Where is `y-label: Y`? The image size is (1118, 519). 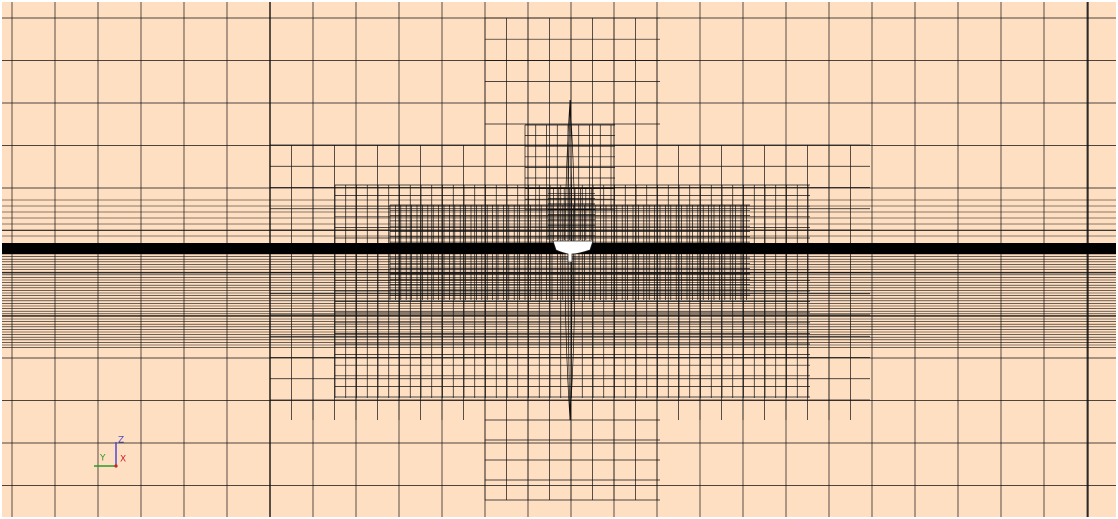
y-label: Y is located at coordinates (102, 459).